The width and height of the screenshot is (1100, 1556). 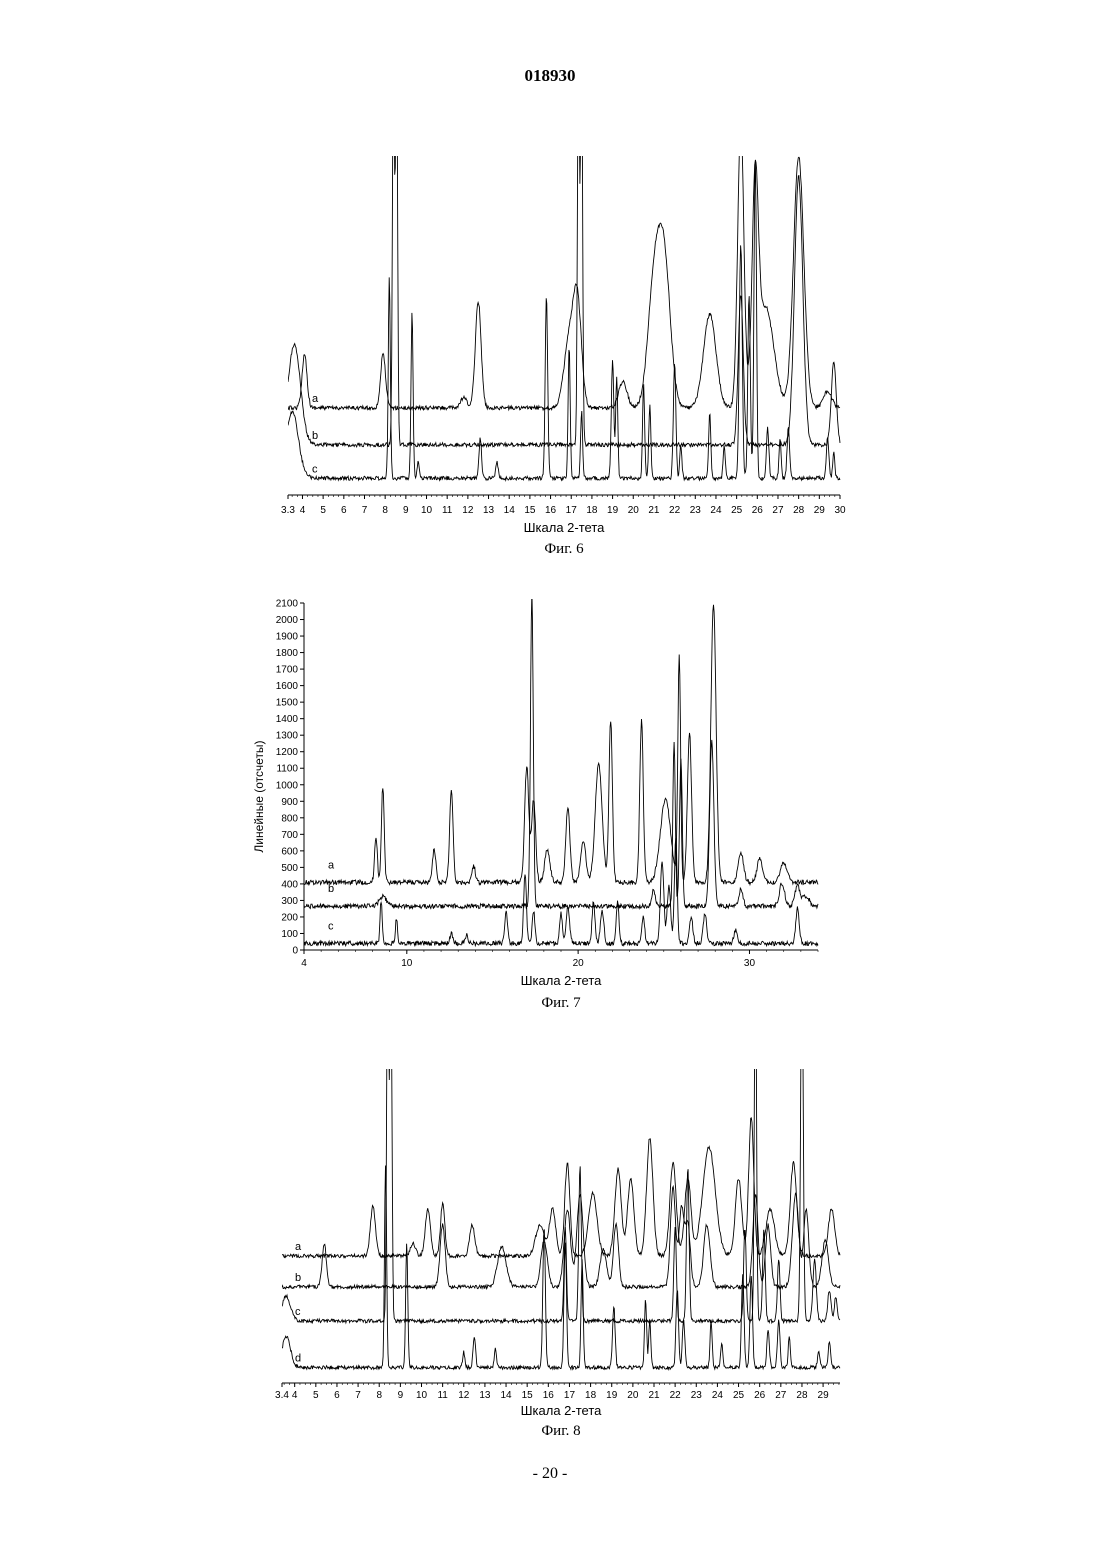 I want to click on x-tick-label: 15, so click(x=528, y=1395).